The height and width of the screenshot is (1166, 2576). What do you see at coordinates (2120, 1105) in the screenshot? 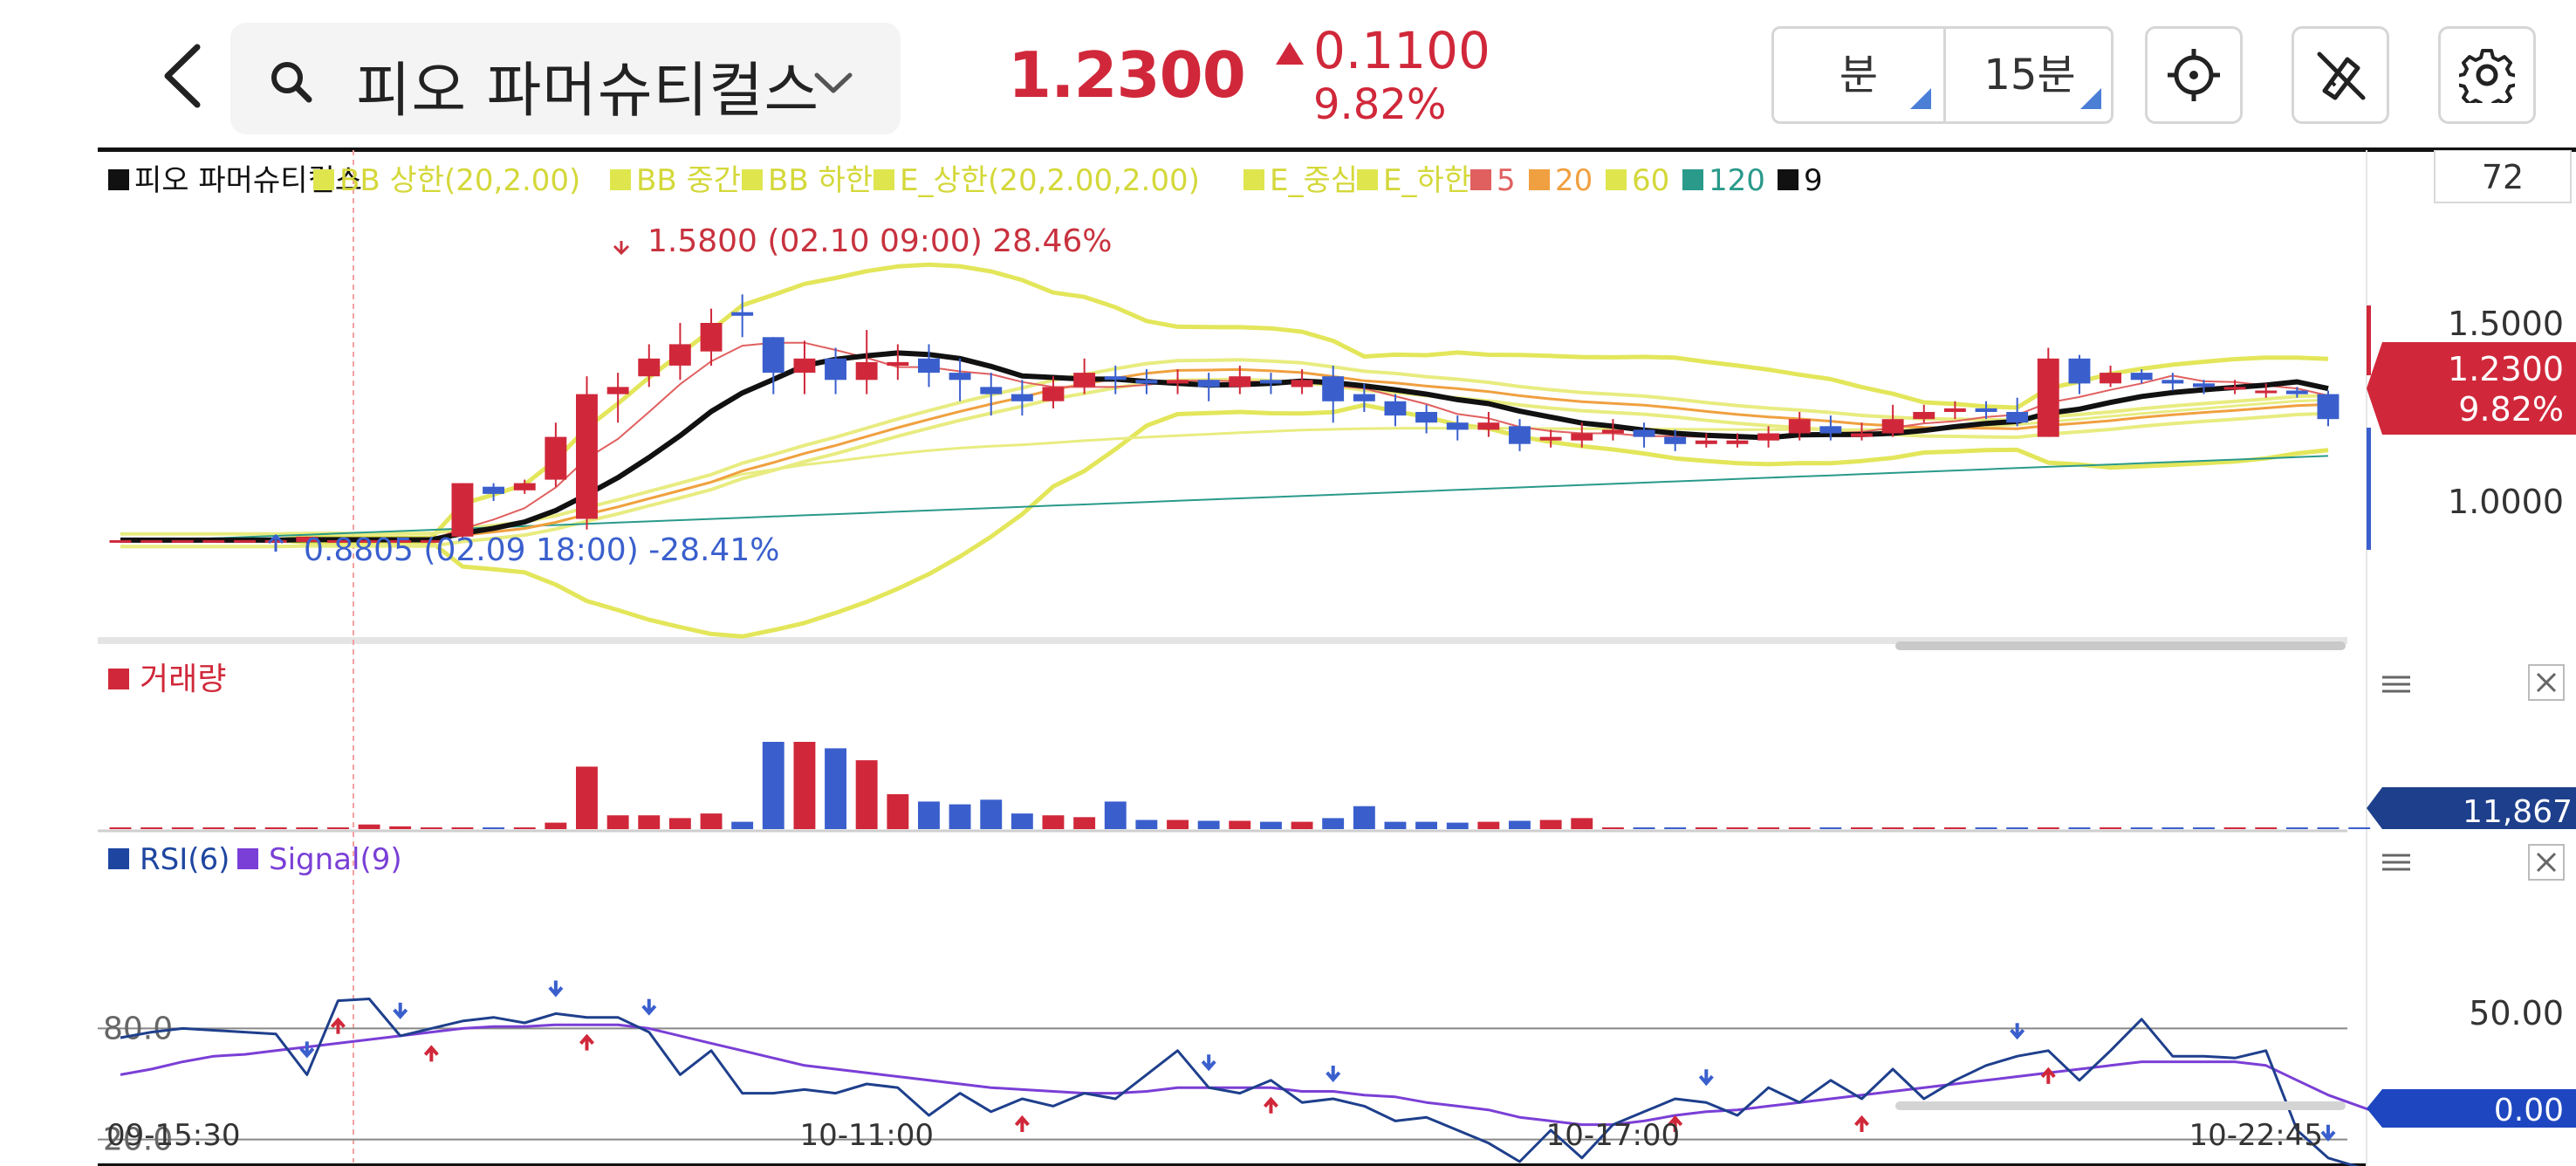
I see `rsi-scrollbar` at bounding box center [2120, 1105].